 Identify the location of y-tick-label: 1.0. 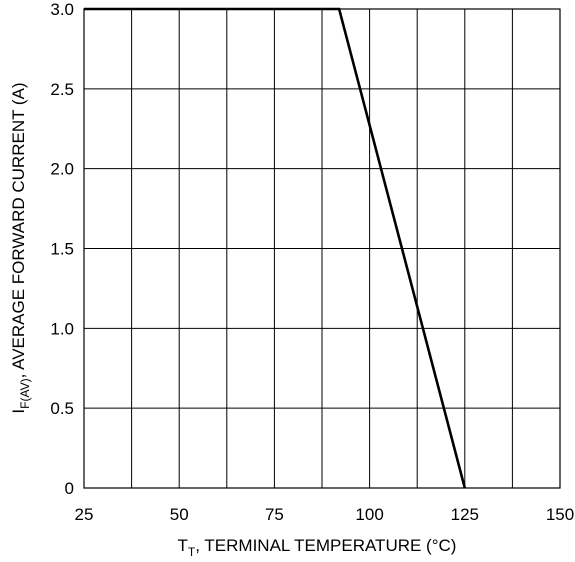
(62, 328).